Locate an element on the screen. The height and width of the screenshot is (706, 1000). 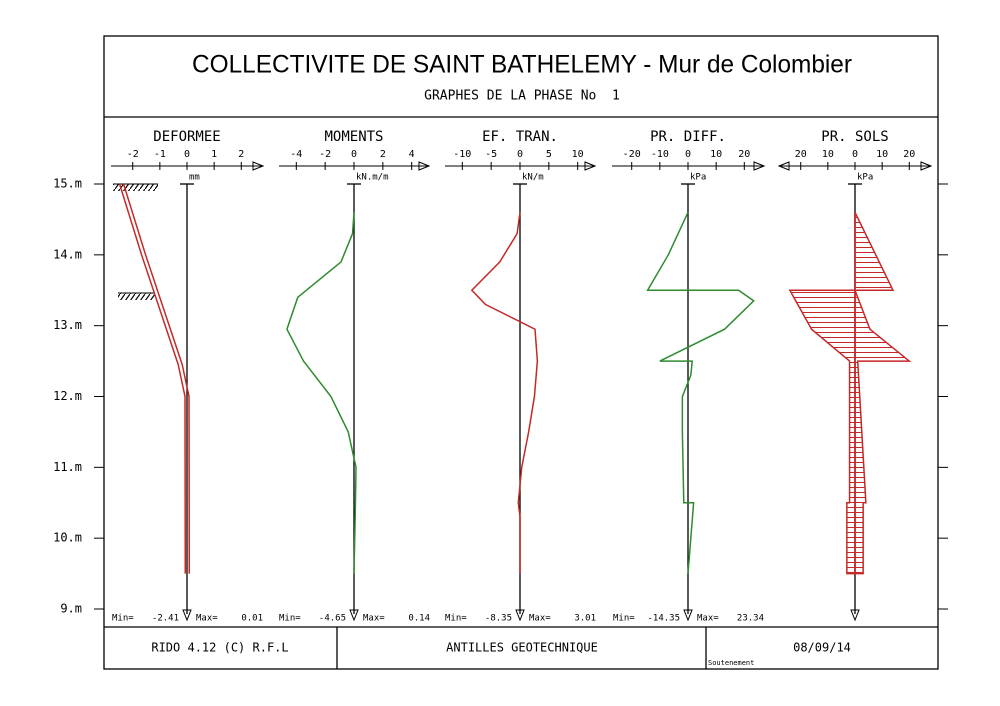
y-tick-label: 13.m is located at coordinates (67, 325).